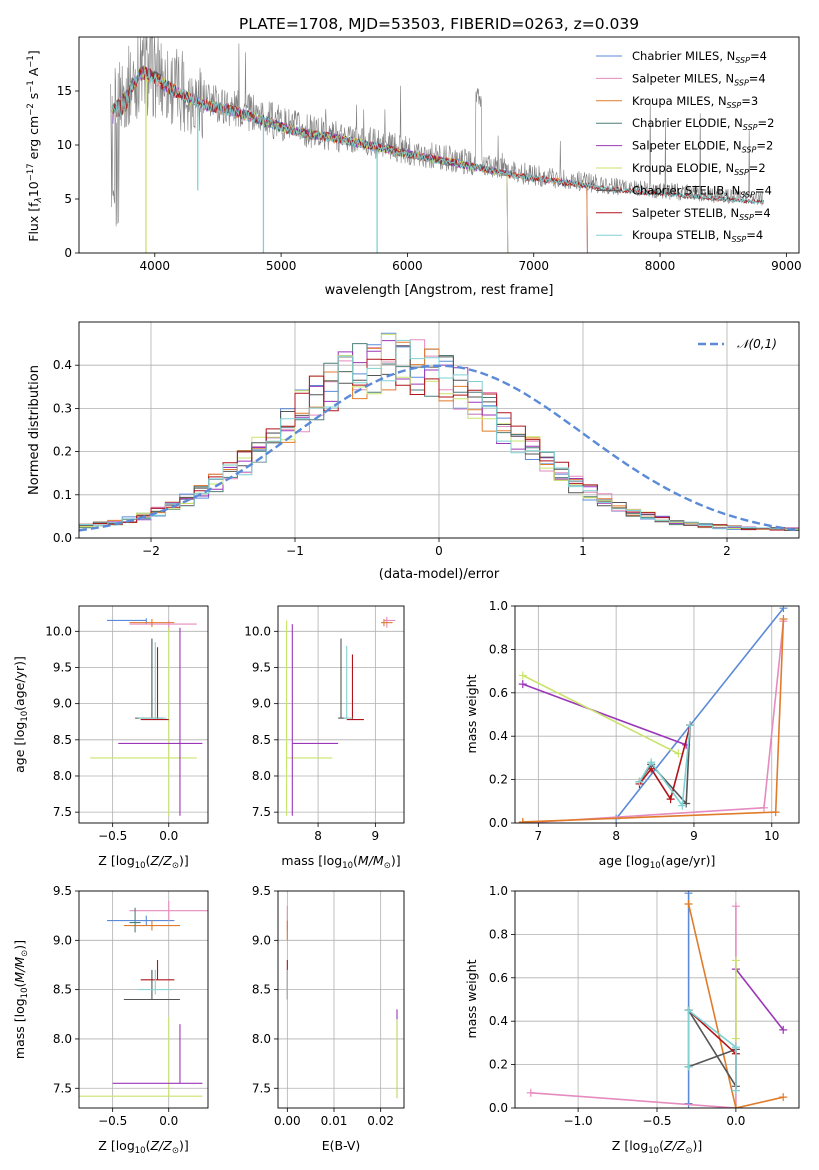 This screenshot has height=1170, width=819. I want to click on weight-line-kroupa_stelib, so click(712, 1049).